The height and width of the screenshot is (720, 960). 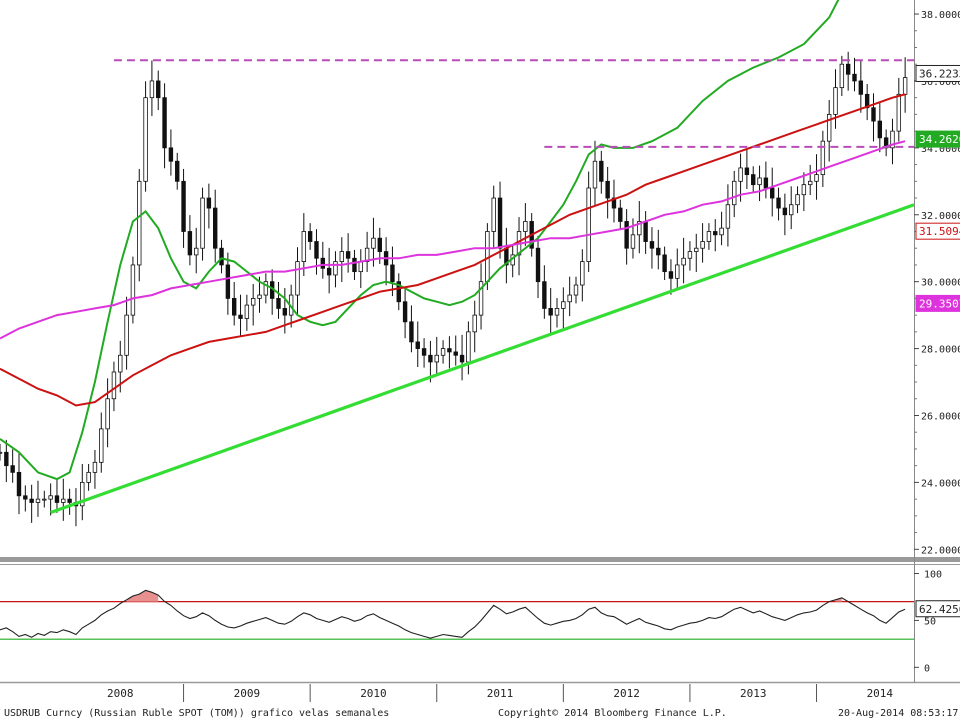 I want to click on series-value-label-3: 29.3507, so click(x=939, y=303).